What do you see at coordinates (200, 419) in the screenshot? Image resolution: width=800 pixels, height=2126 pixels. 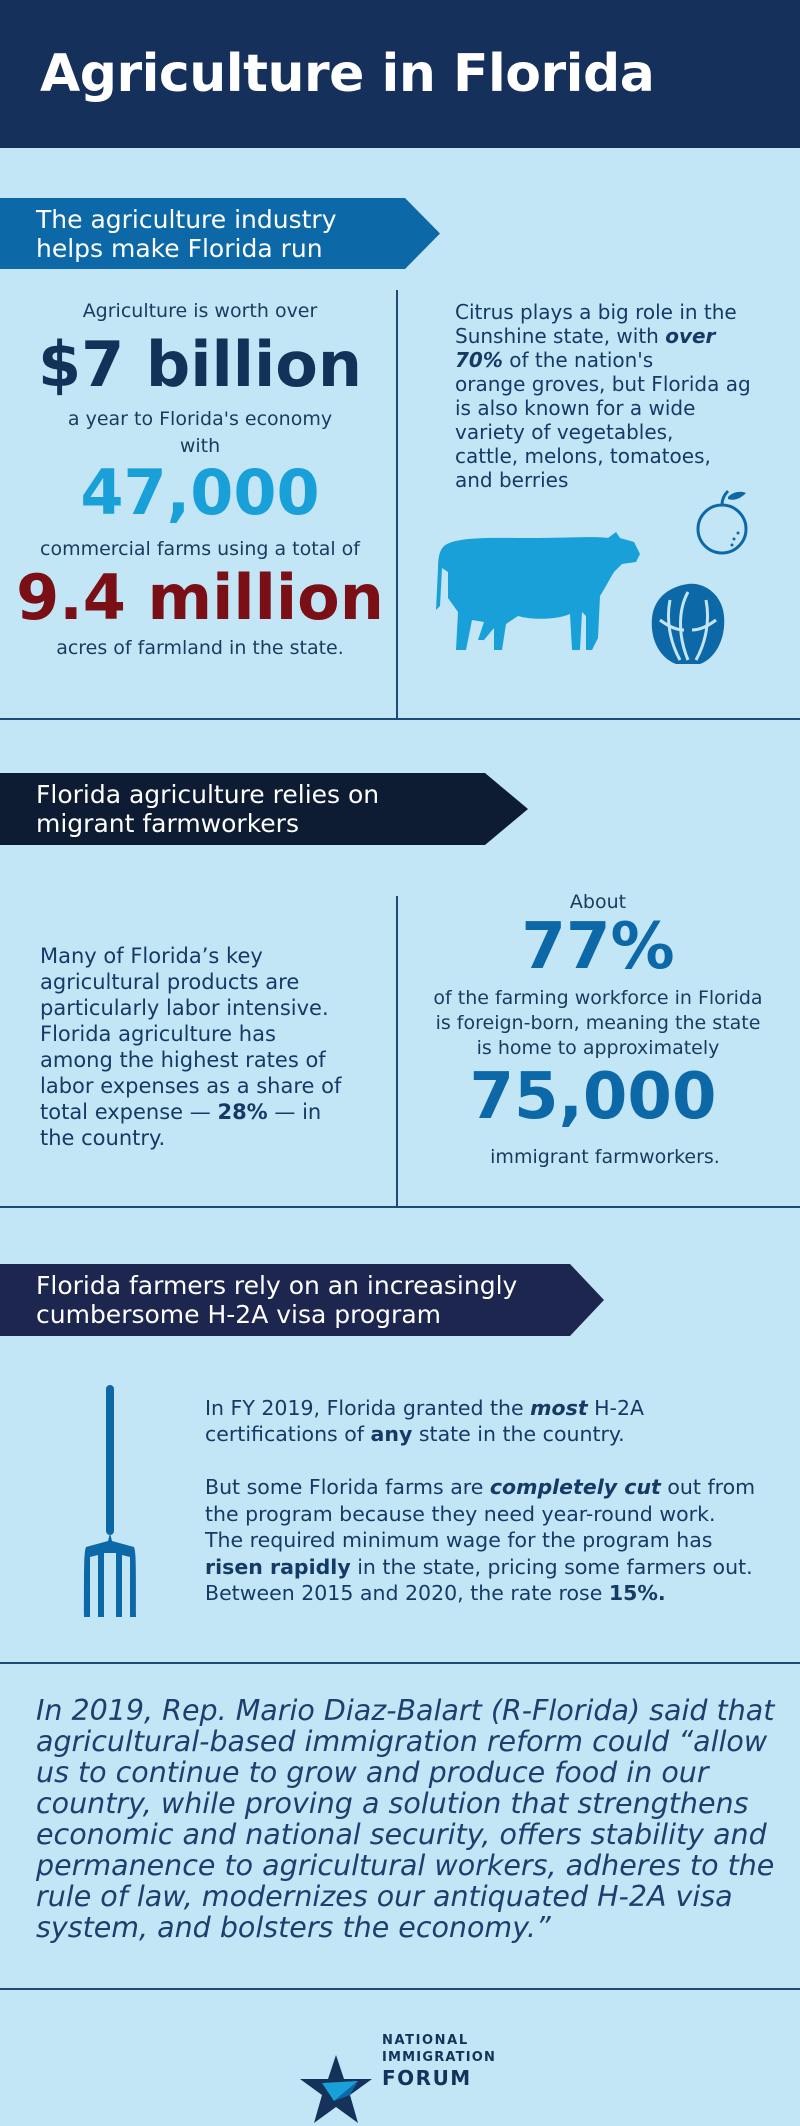 I see `worth-suffix: a year to Florida's economy` at bounding box center [200, 419].